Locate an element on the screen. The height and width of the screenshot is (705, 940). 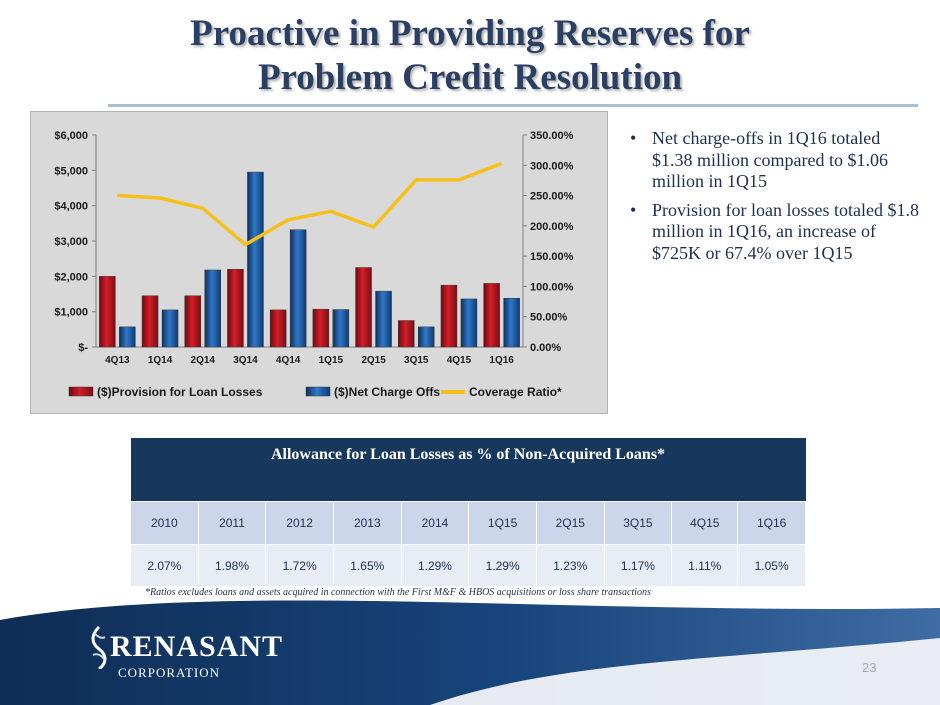
x-tick-label: 4Q14 is located at coordinates (288, 360).